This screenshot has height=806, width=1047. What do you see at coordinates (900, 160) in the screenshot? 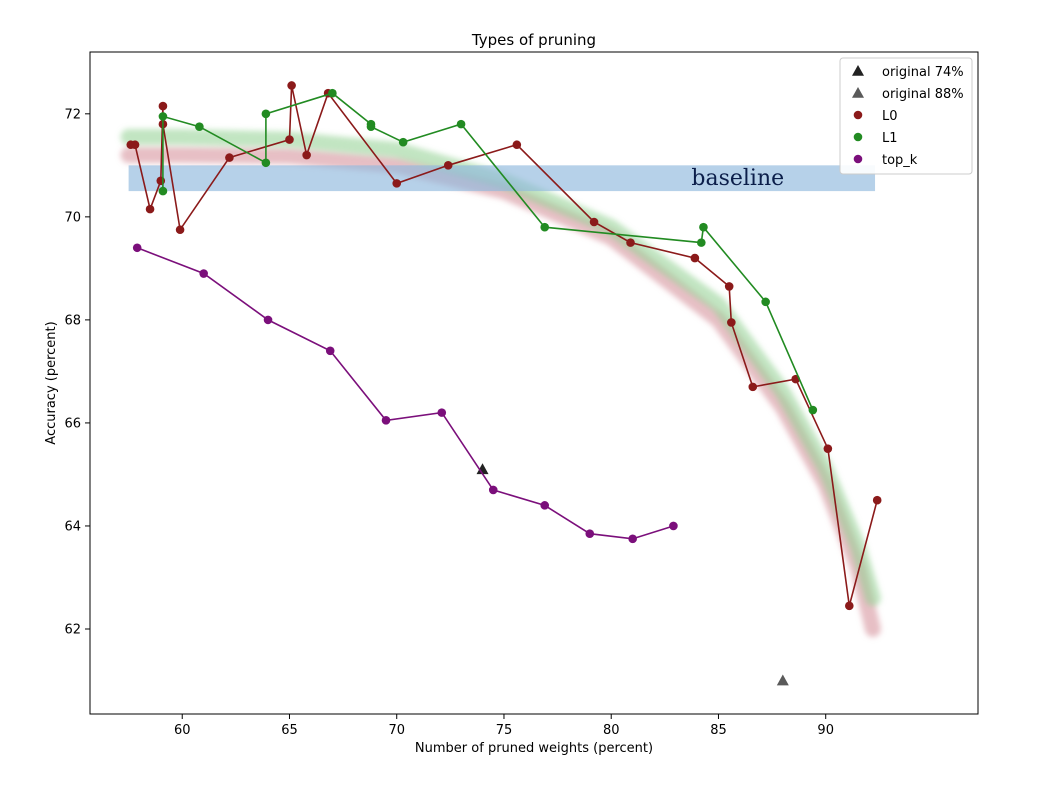
I see `legend-label-top-k: top_k` at bounding box center [900, 160].